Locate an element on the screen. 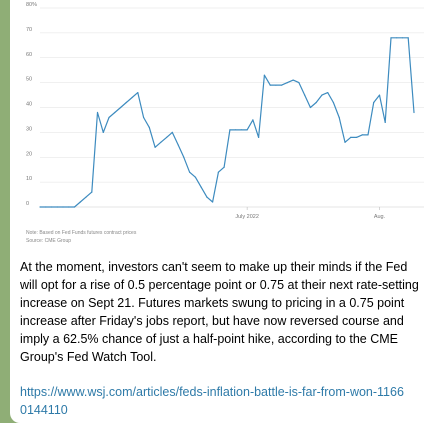  x-tick-label: Aug. is located at coordinates (380, 217).